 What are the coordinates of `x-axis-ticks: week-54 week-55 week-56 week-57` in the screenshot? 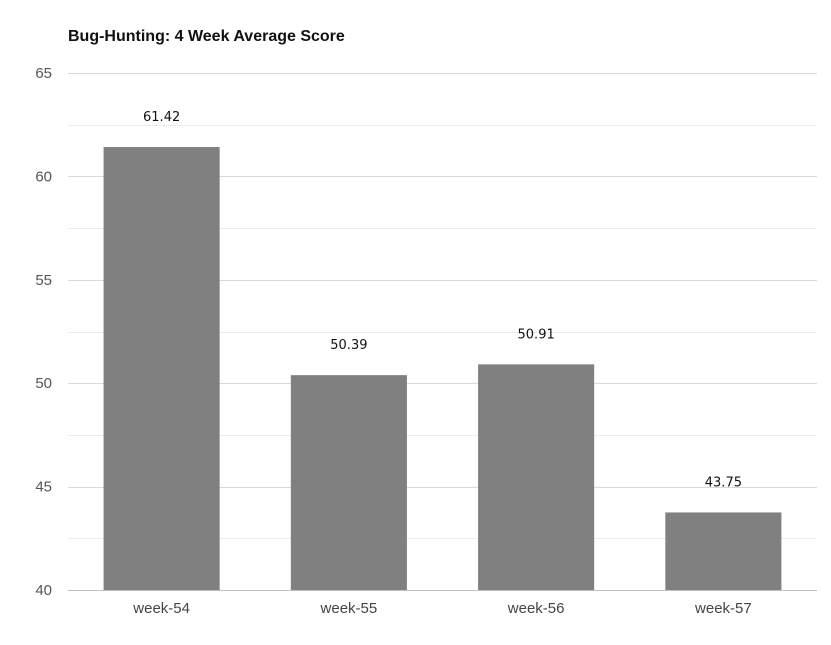 It's located at (441, 608).